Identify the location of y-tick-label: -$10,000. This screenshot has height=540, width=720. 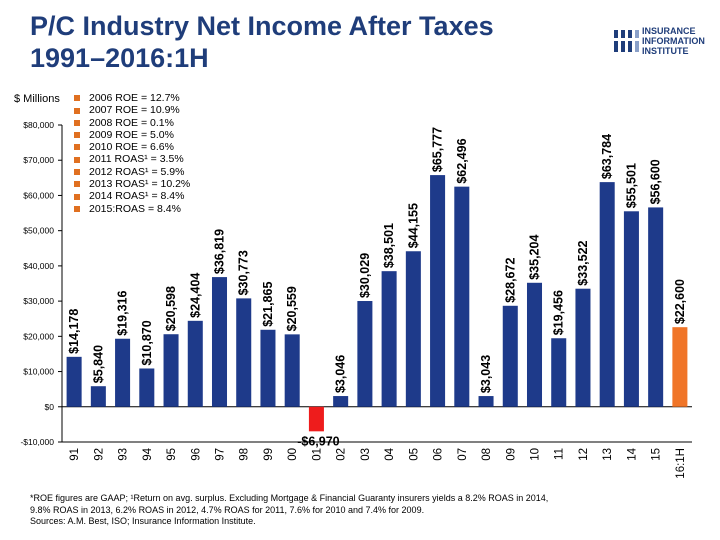
(37, 442).